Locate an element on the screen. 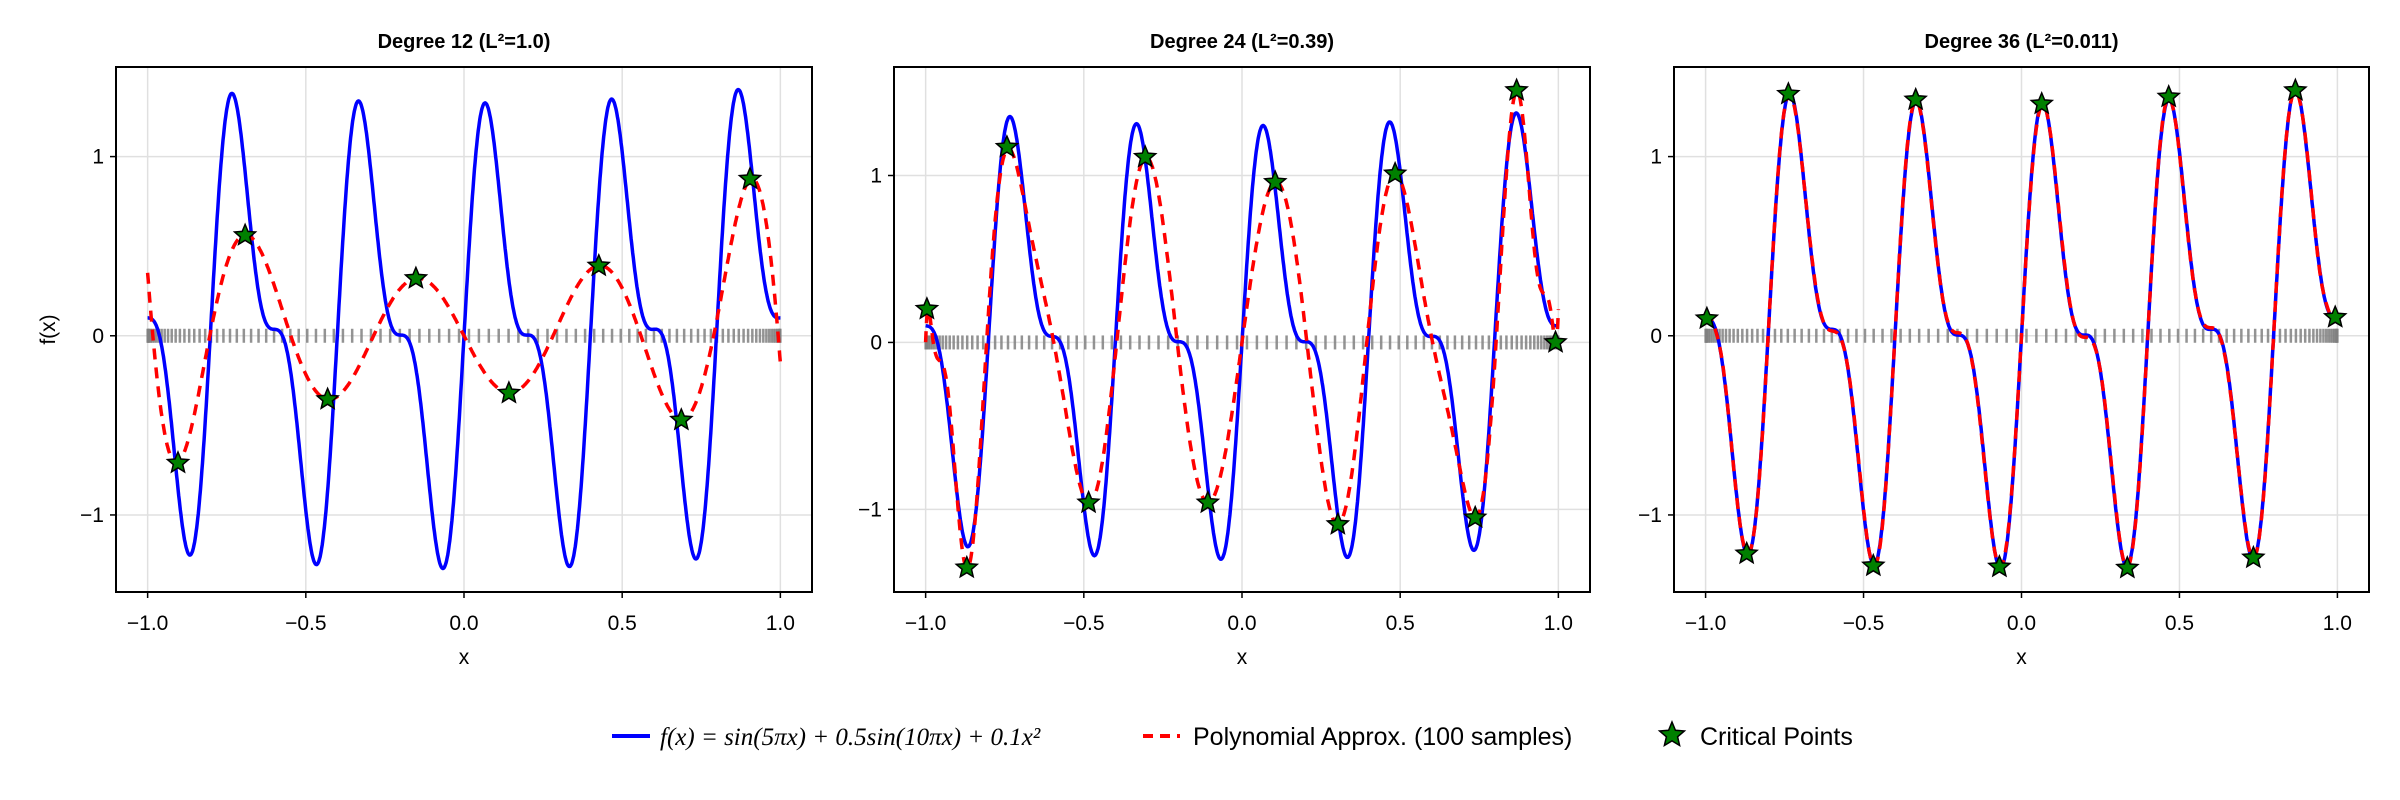  legend-function-label: f(x) = sin(5πx) + 0.5sin(10πx) + 0.1x² is located at coordinates (850, 737).